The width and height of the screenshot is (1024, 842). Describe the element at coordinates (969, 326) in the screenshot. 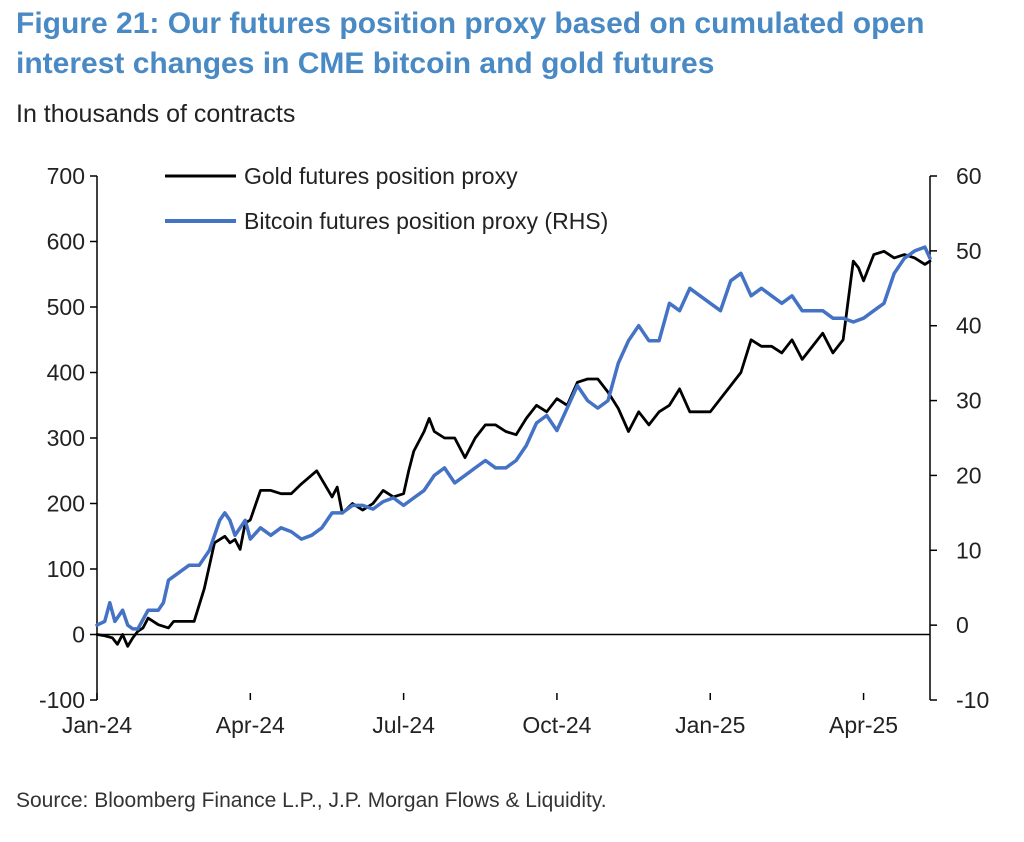

I see `right-y-tick-label: 40` at that location.